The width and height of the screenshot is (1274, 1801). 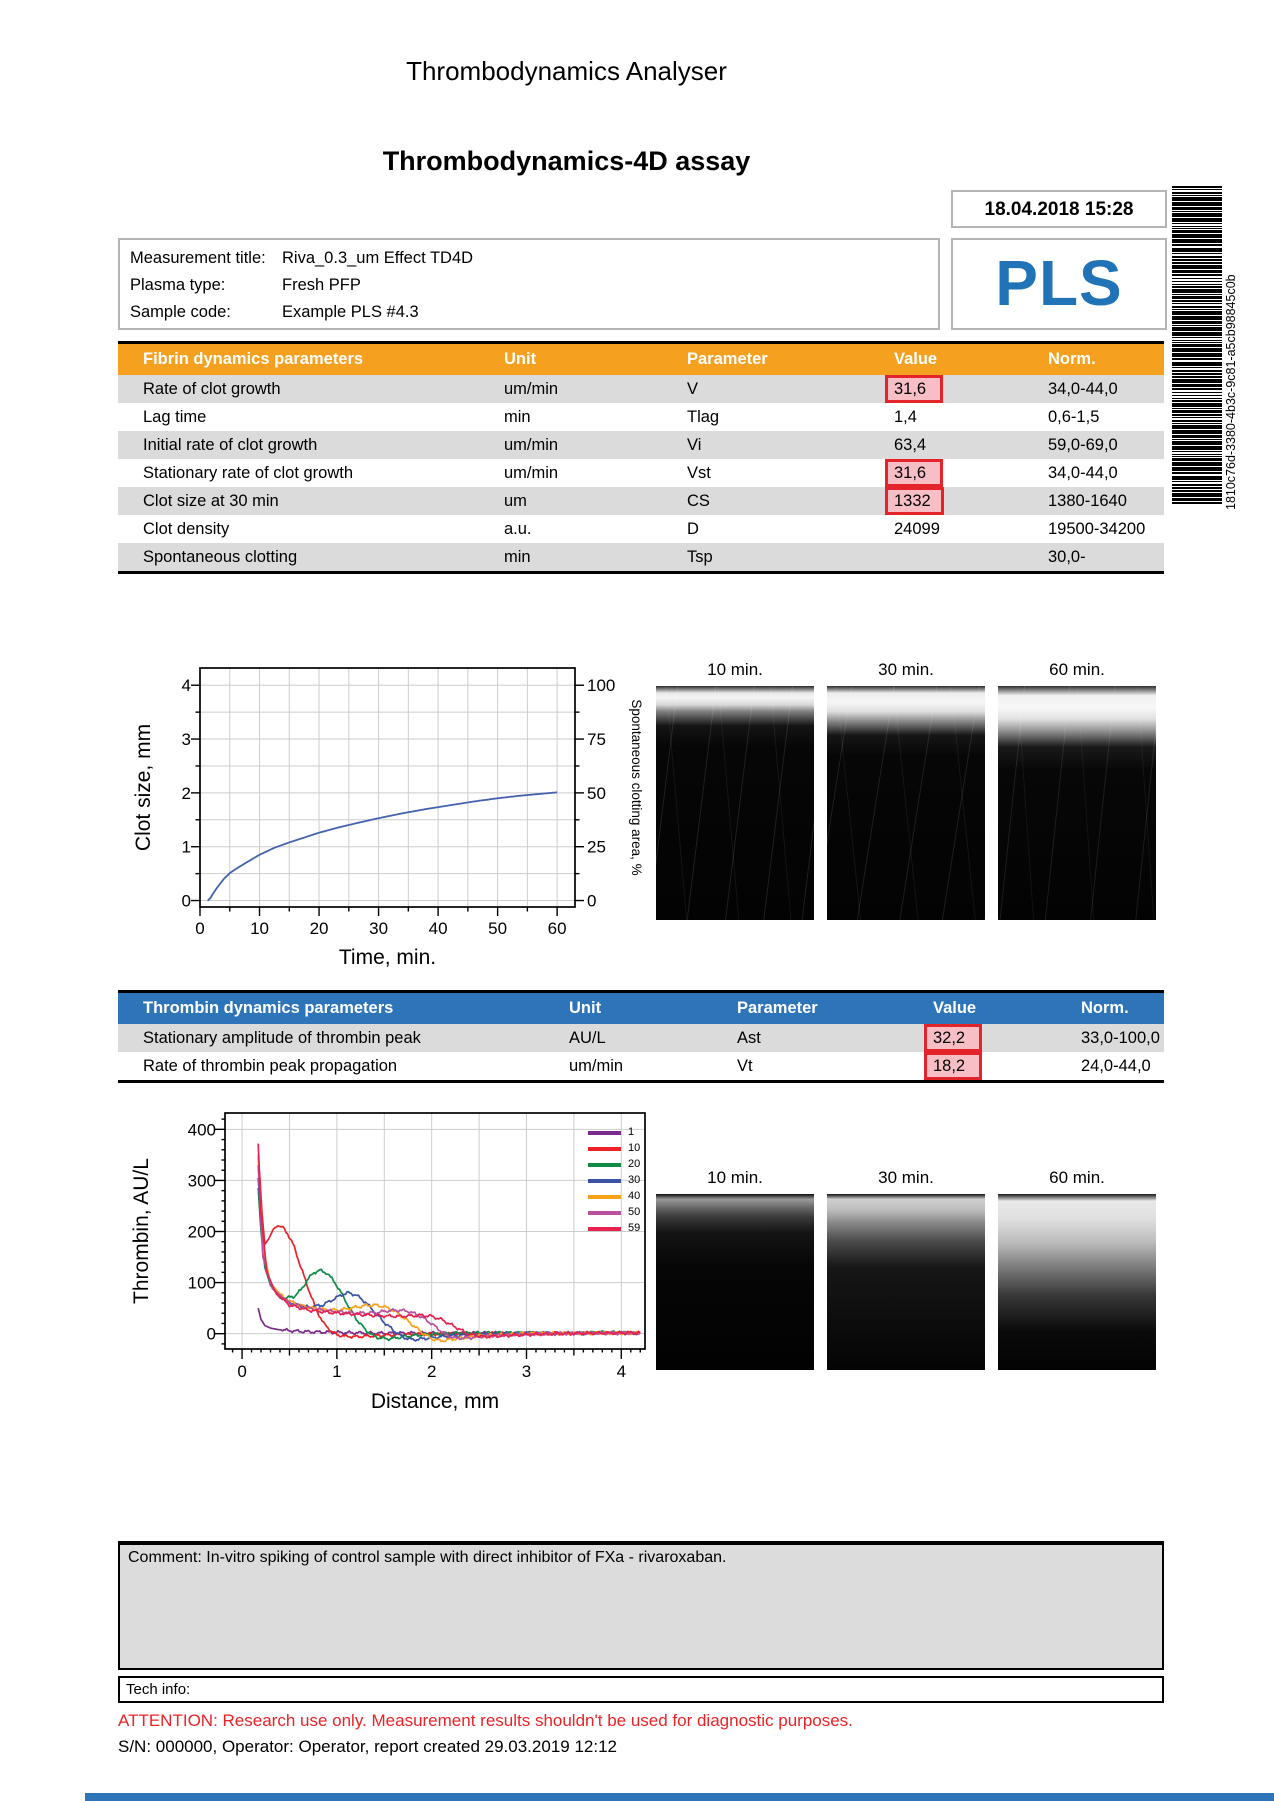 What do you see at coordinates (387, 957) in the screenshot?
I see `svg-text: Time, min.` at bounding box center [387, 957].